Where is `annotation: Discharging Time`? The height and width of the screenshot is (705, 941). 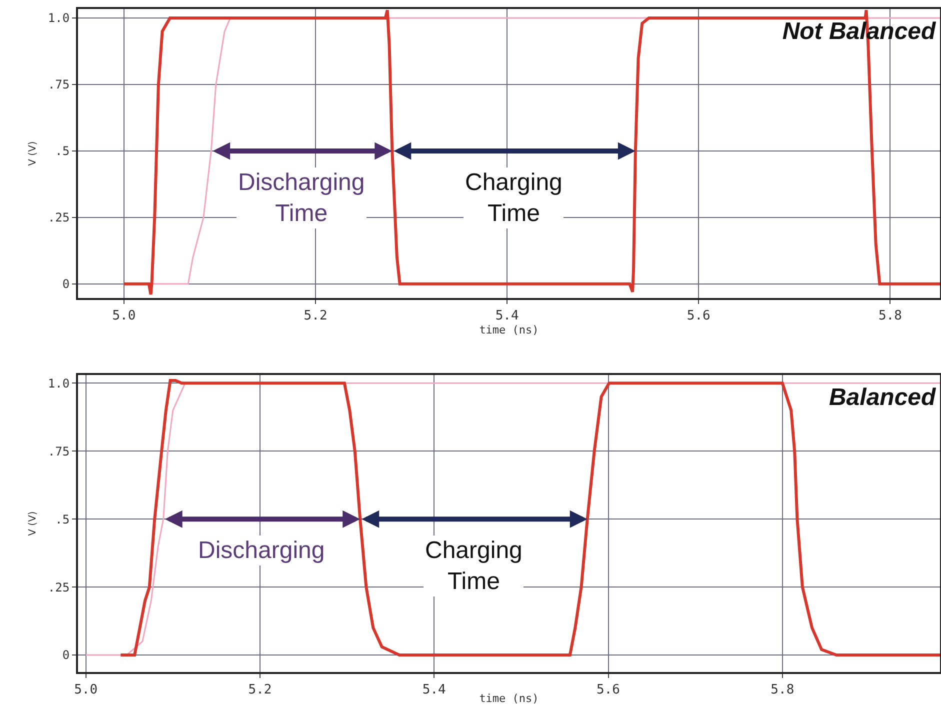
annotation: Discharging Time is located at coordinates (301, 198).